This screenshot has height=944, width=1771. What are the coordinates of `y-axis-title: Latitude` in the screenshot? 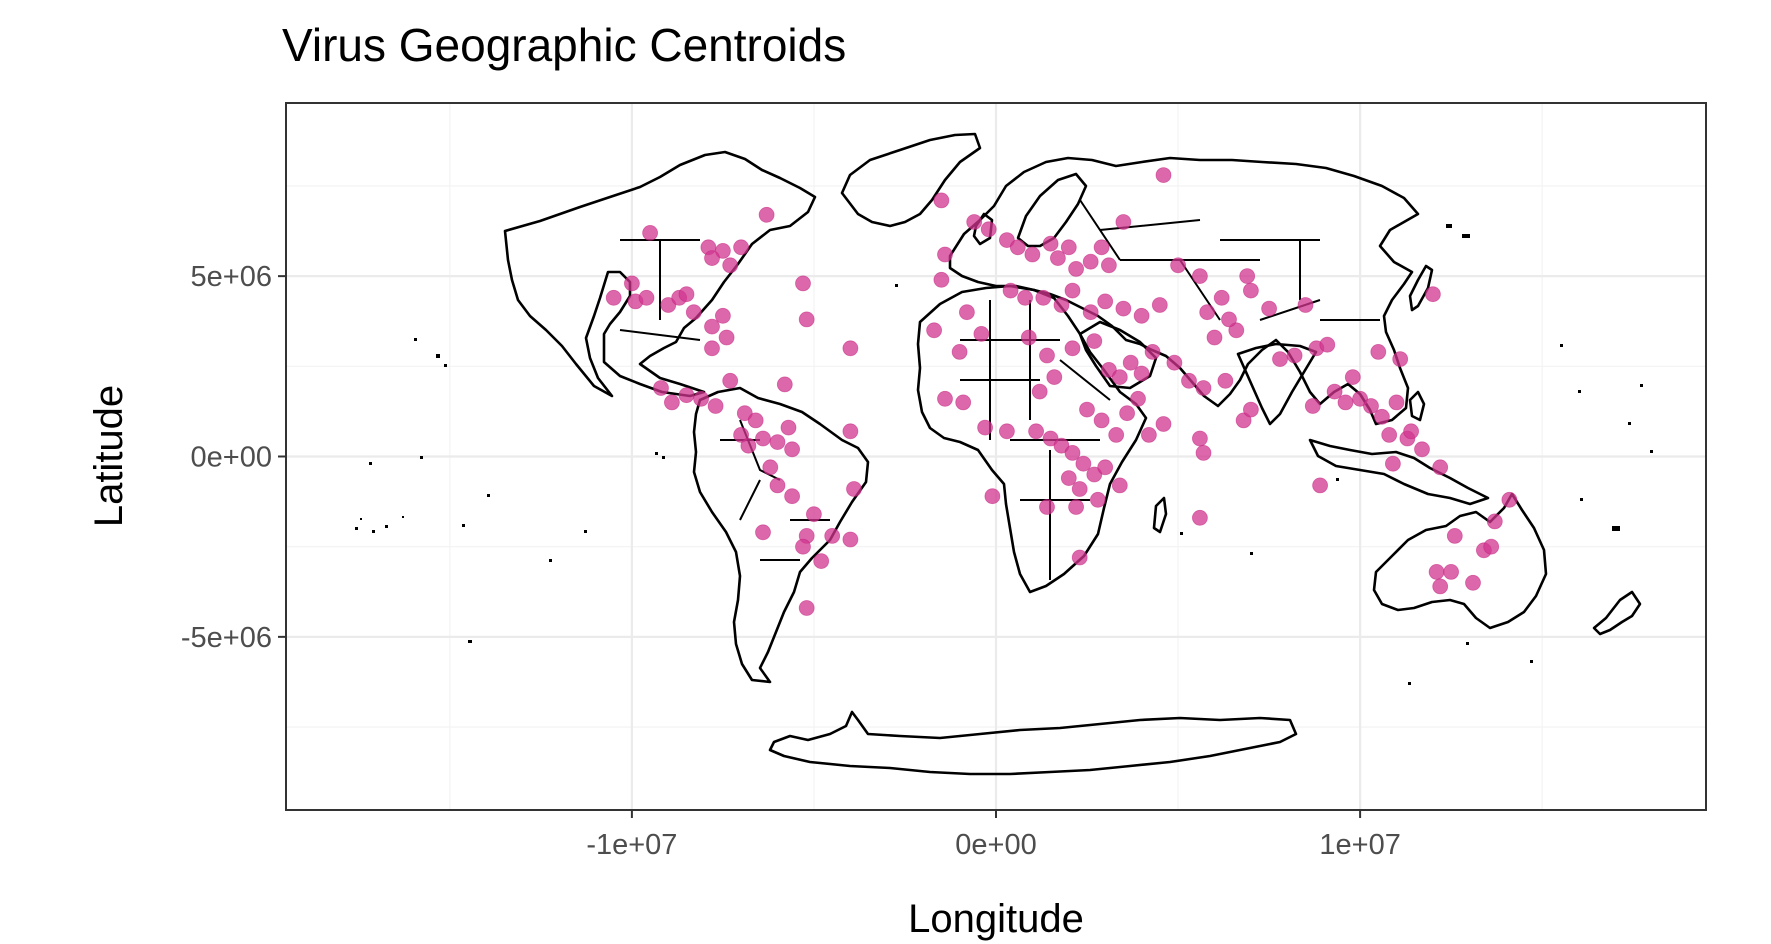 It's located at (109, 456).